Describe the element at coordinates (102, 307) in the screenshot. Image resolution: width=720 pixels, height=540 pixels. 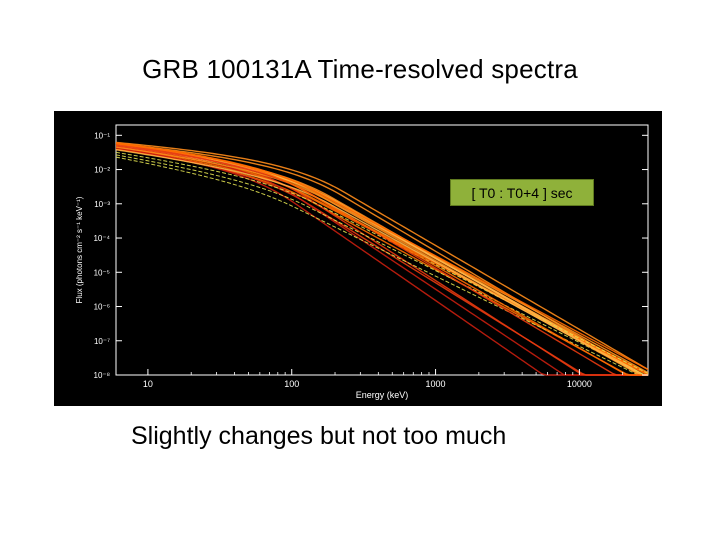
I see `y-tick-label: 10⁻⁶` at that location.